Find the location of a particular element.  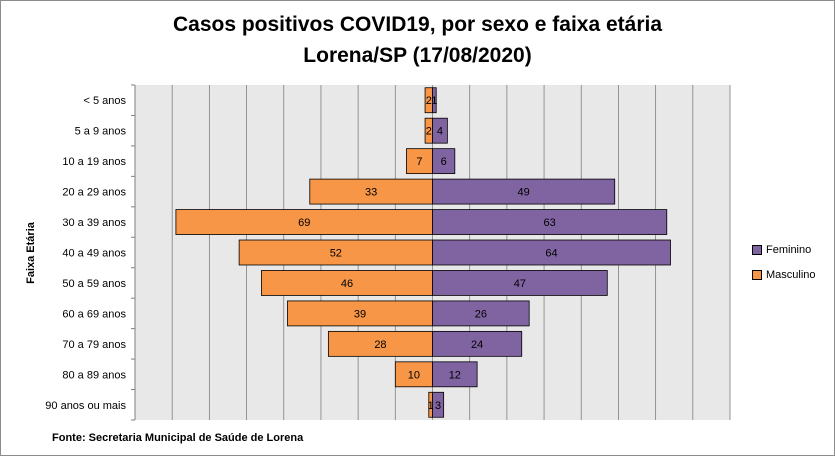

legend-swatch-feminino is located at coordinates (757, 249).